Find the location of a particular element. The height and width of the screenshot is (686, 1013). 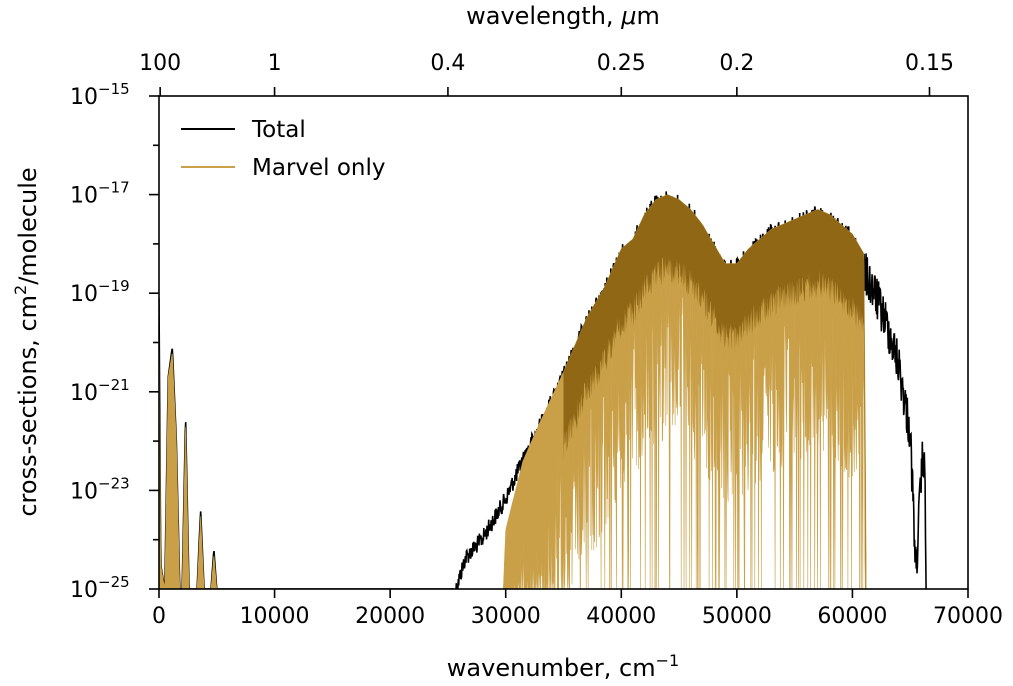

top-tick-label: 1 is located at coordinates (275, 63).